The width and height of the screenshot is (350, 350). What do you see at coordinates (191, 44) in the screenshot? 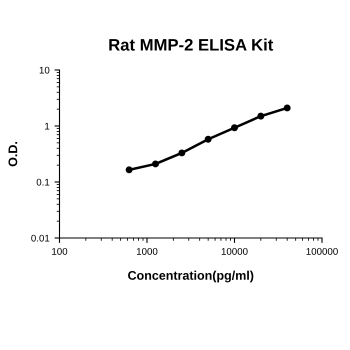
I see `chart-title: Rat MMP-2 ELISA Kit` at bounding box center [191, 44].